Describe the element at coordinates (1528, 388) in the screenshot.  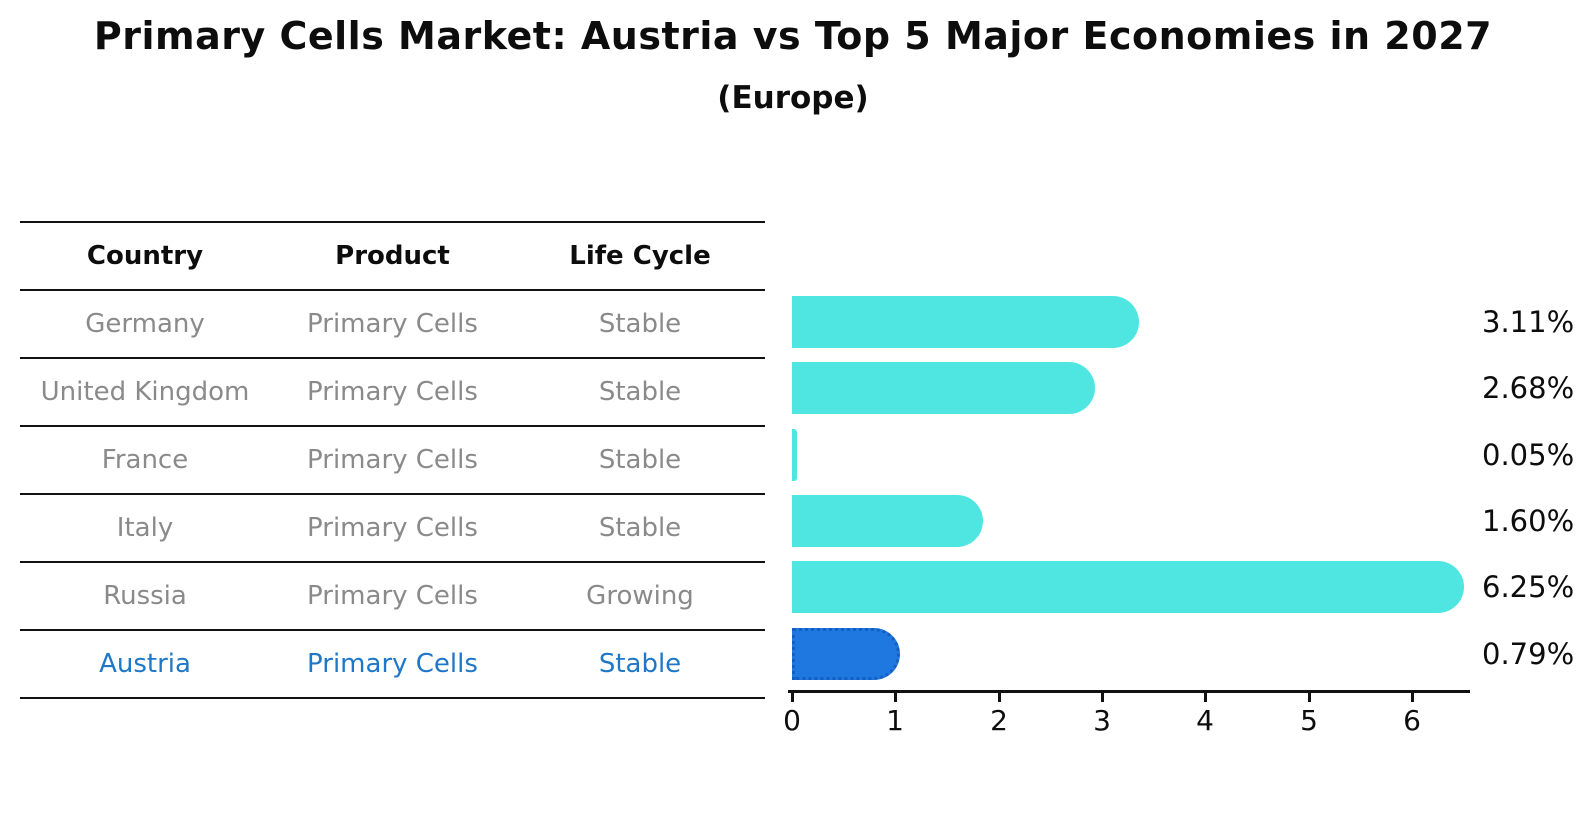
I see `value-label-united-kingdom: 2.68%` at that location.